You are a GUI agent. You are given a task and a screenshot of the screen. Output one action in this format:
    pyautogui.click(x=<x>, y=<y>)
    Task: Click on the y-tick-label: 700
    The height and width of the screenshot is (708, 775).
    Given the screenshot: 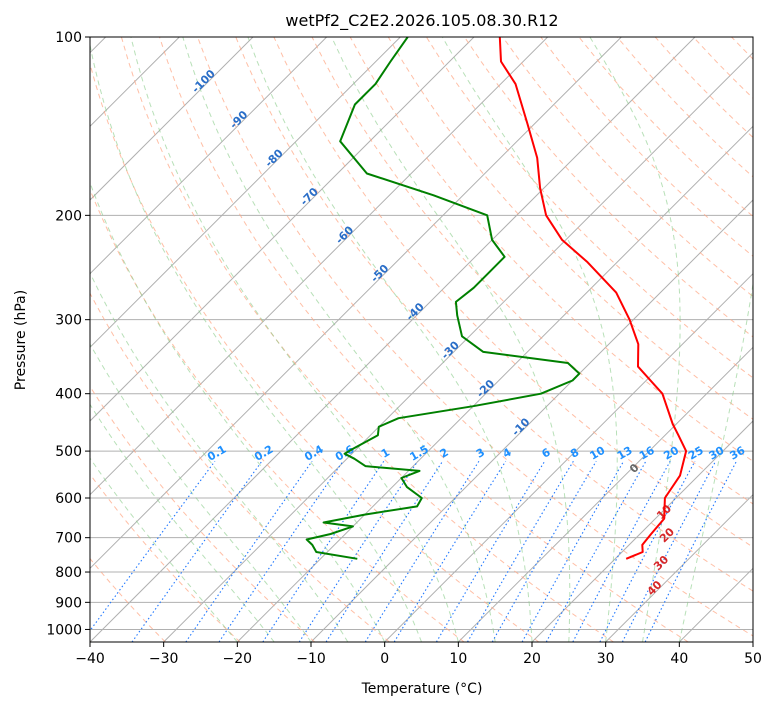 What is the action you would take?
    pyautogui.click(x=68, y=539)
    